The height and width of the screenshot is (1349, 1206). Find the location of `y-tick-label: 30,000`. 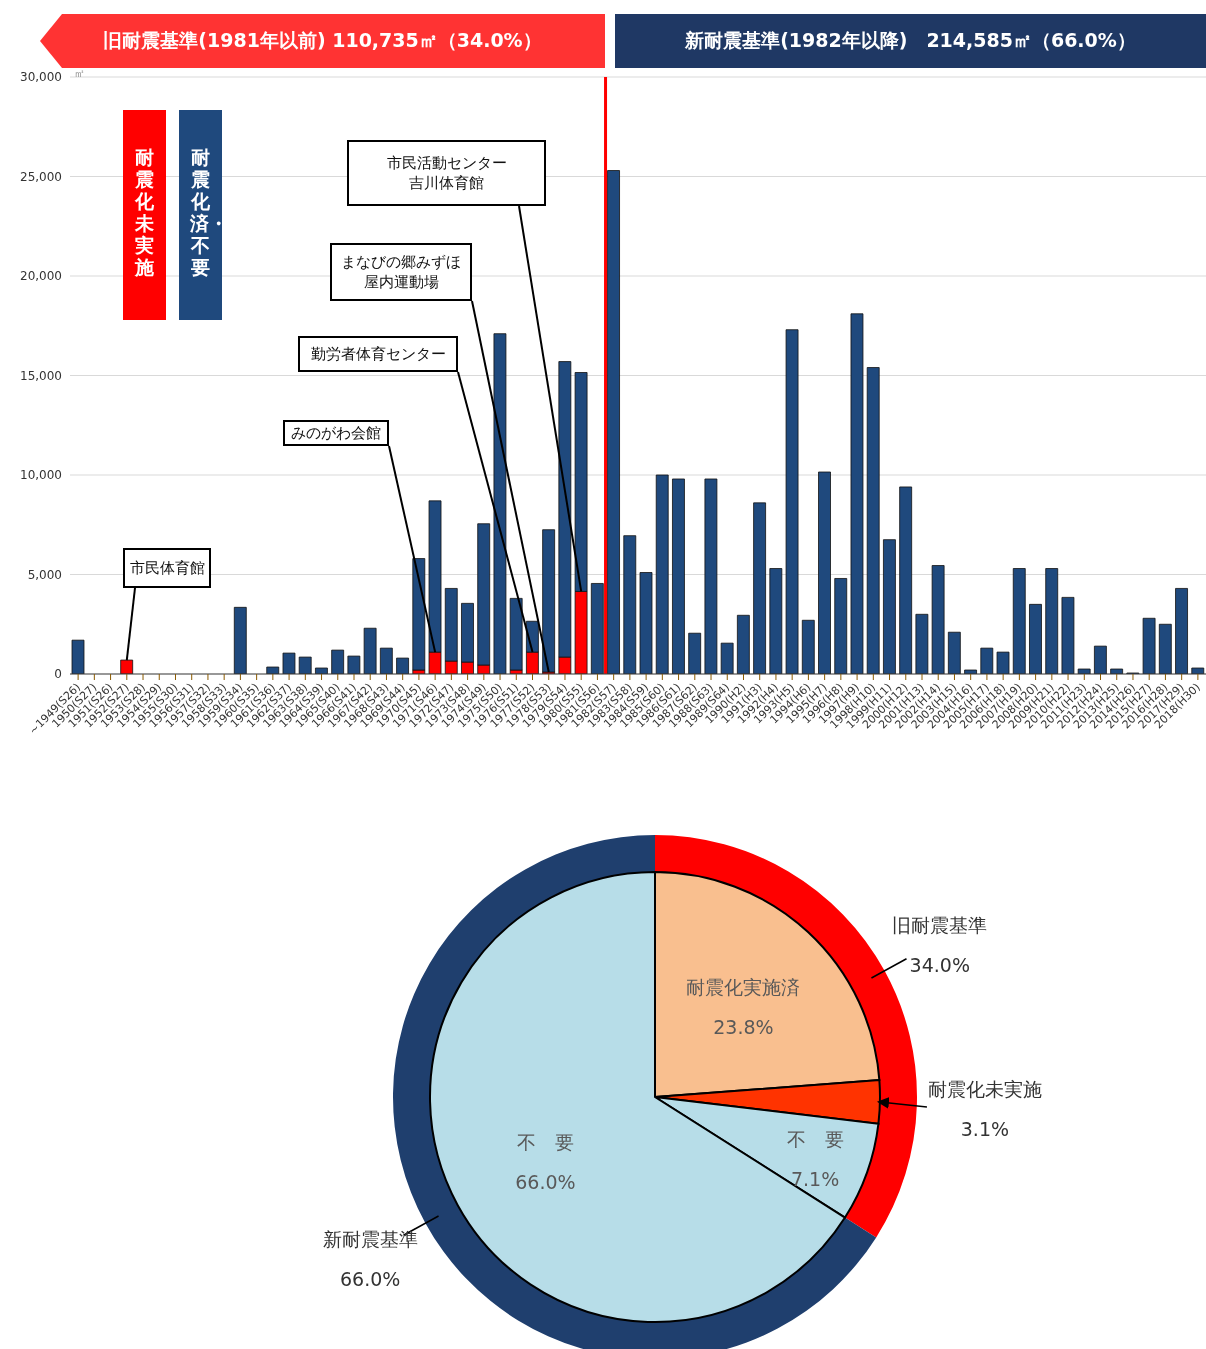

y-tick-label: 30,000 is located at coordinates (41, 77).